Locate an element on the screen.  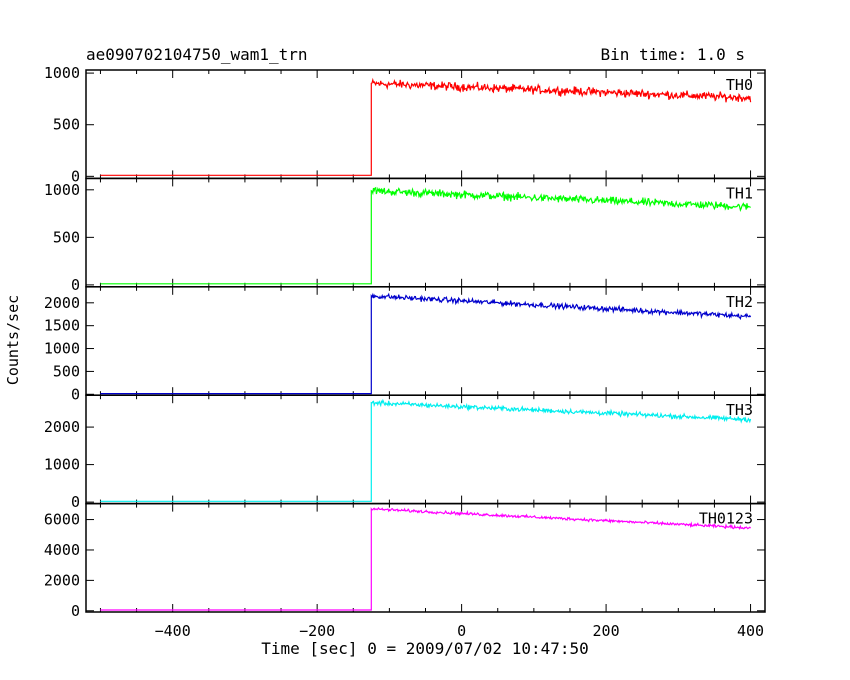
x-tick-label: 200 is located at coordinates (606, 631).